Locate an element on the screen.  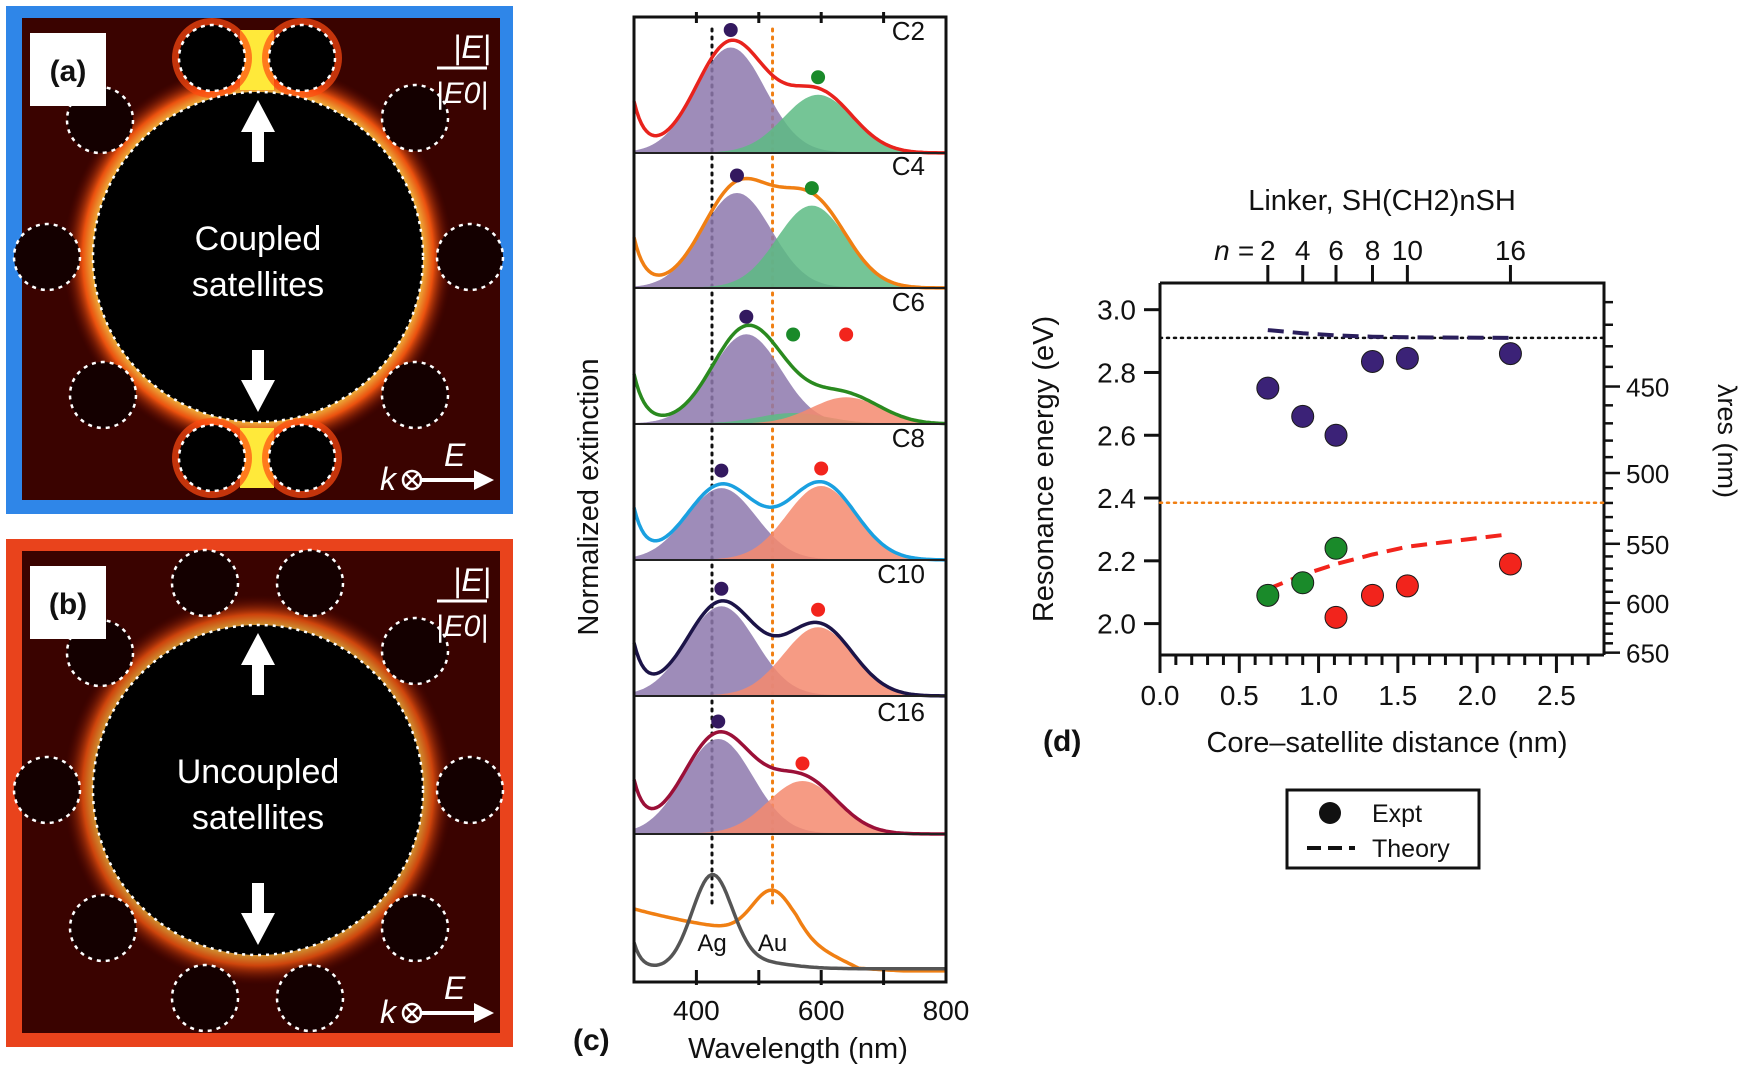
panel-a-field-map: Coupled satellites (a) |E| |E0| k E is located at coordinates (259, 260).